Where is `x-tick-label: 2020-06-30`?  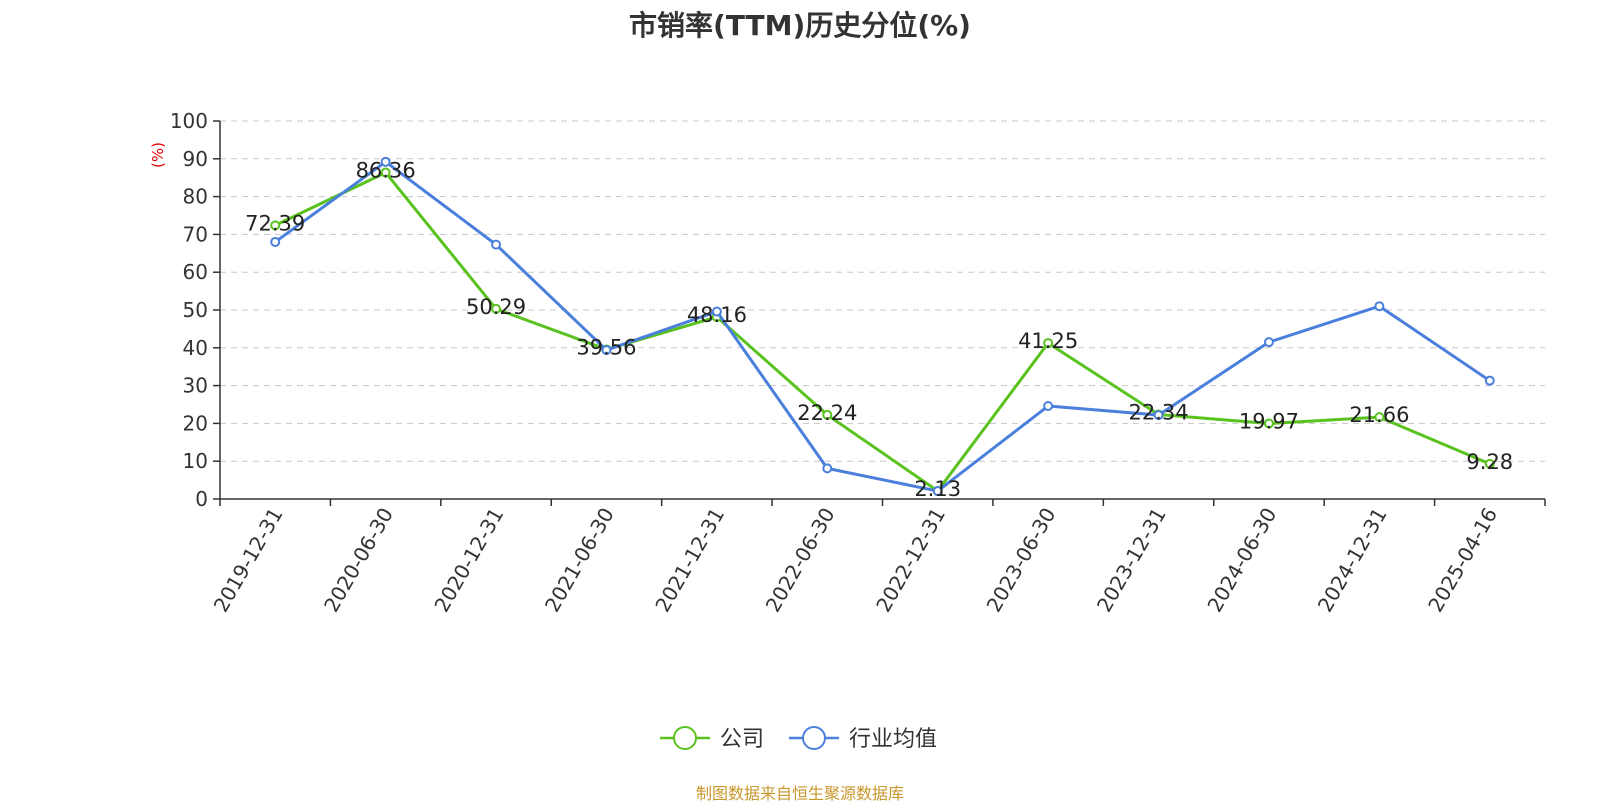 x-tick-label: 2020-06-30 is located at coordinates (358, 560).